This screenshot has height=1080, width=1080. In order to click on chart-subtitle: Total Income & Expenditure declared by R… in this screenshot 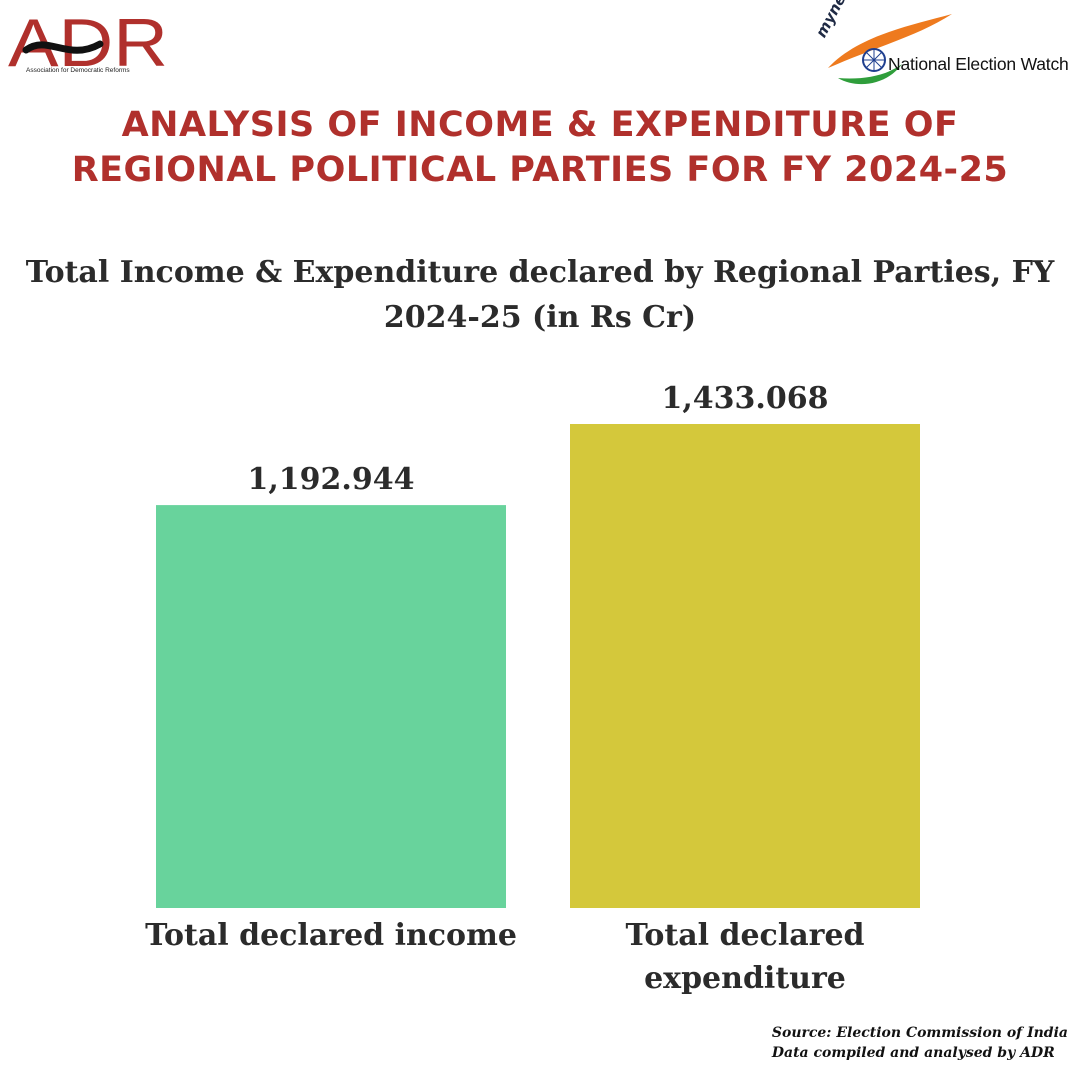, I will do `click(540, 295)`.